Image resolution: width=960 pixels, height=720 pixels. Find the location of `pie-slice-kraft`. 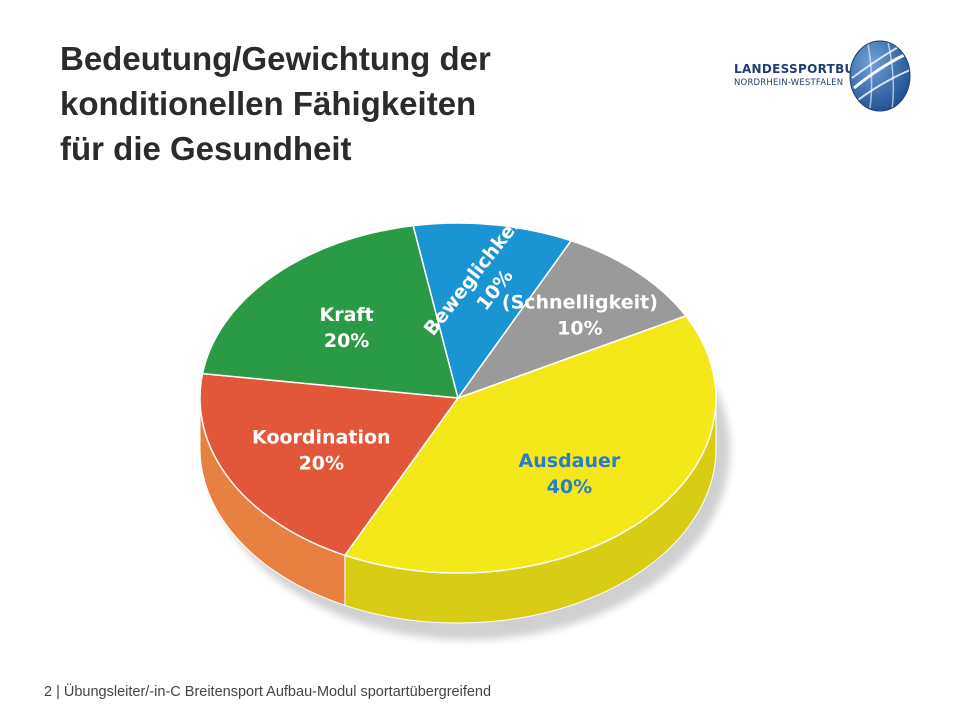

pie-slice-kraft is located at coordinates (330, 311).